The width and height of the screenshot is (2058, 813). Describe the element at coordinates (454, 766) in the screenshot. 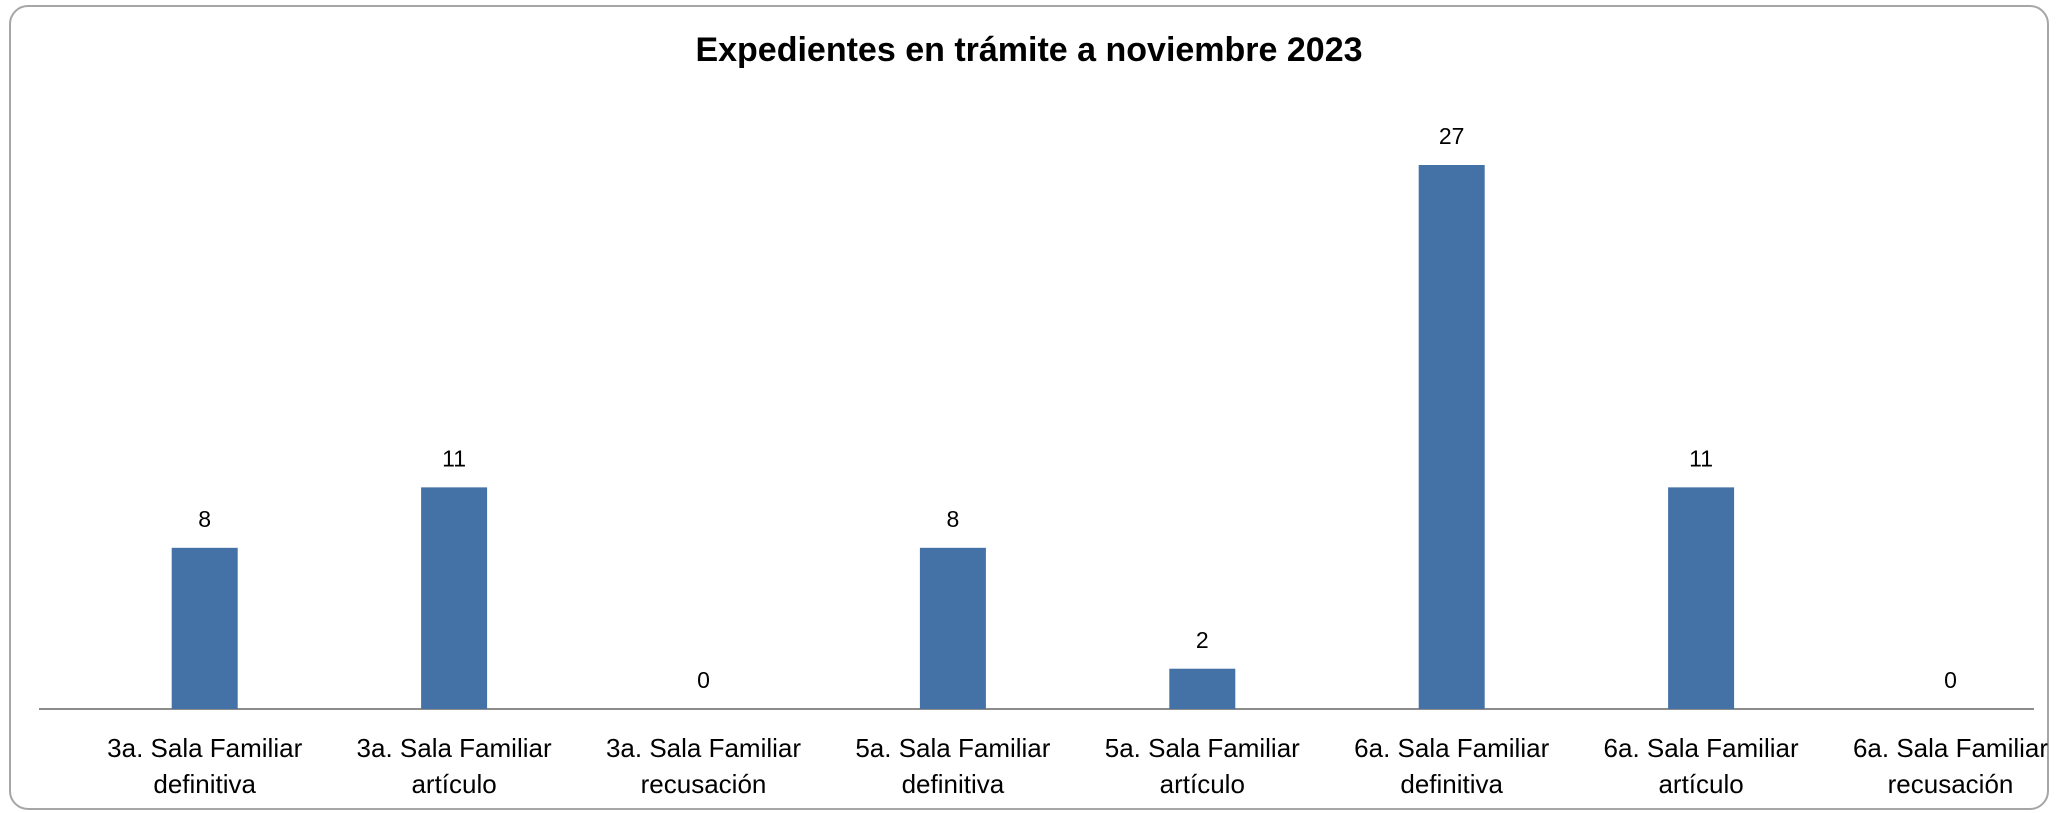

I see `x-tick-label: 3a. Sala Familiar artículo` at that location.